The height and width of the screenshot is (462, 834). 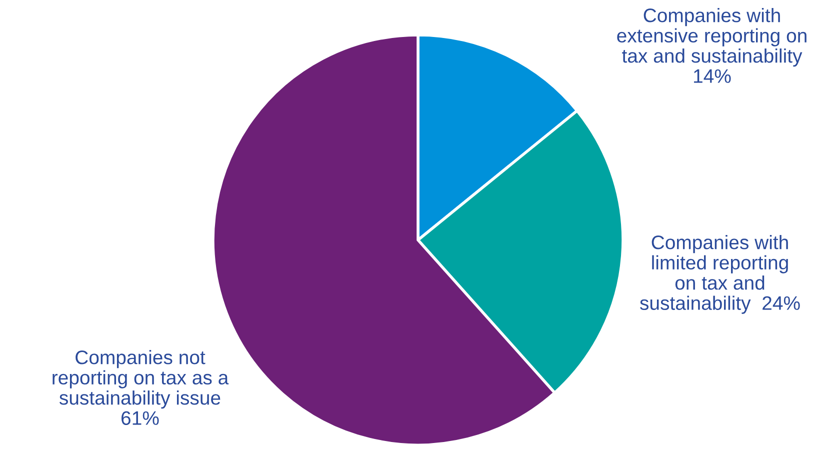 What do you see at coordinates (140, 379) in the screenshot?
I see `slice-label: Companies not reporting on tax as a sustainability issue` at bounding box center [140, 379].